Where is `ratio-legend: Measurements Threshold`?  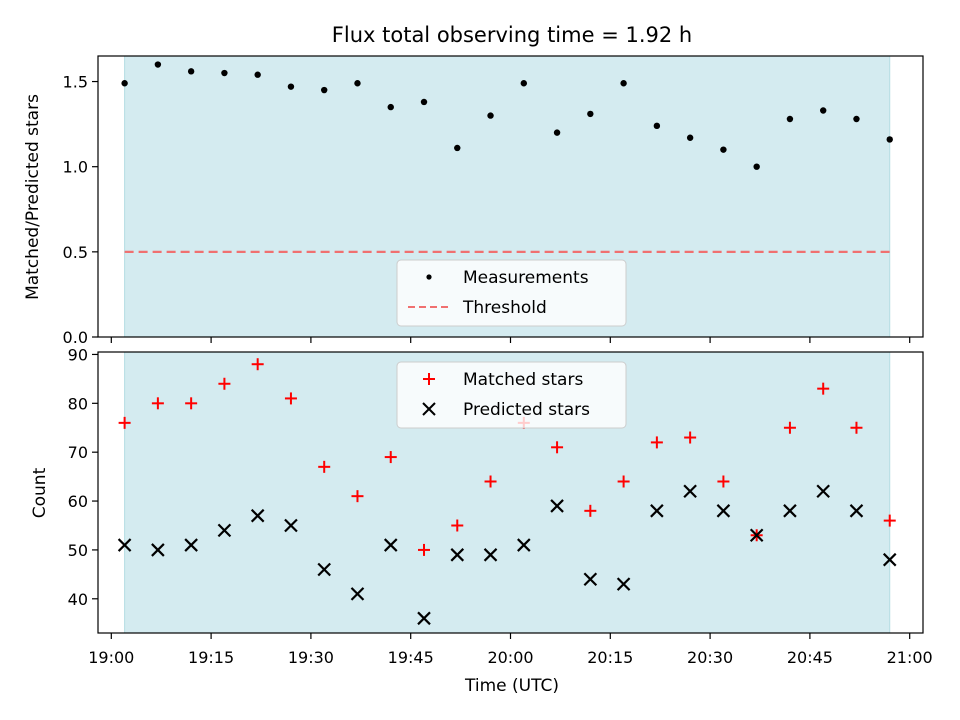 ratio-legend: Measurements Threshold is located at coordinates (511, 293).